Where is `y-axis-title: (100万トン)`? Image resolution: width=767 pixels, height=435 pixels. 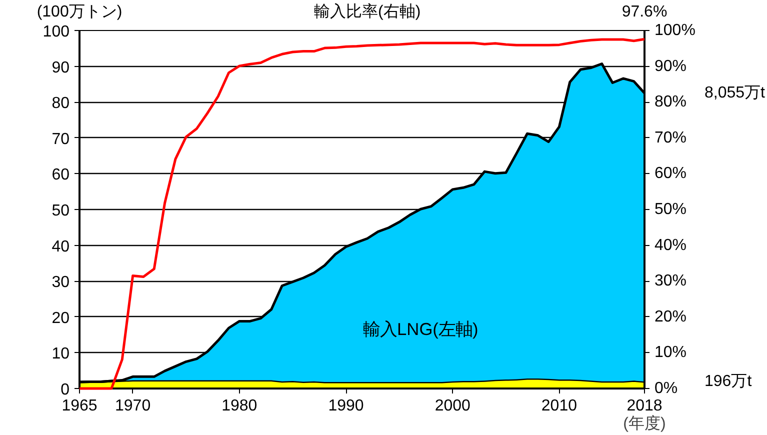 y-axis-title: (100万トン) is located at coordinates (79, 12).